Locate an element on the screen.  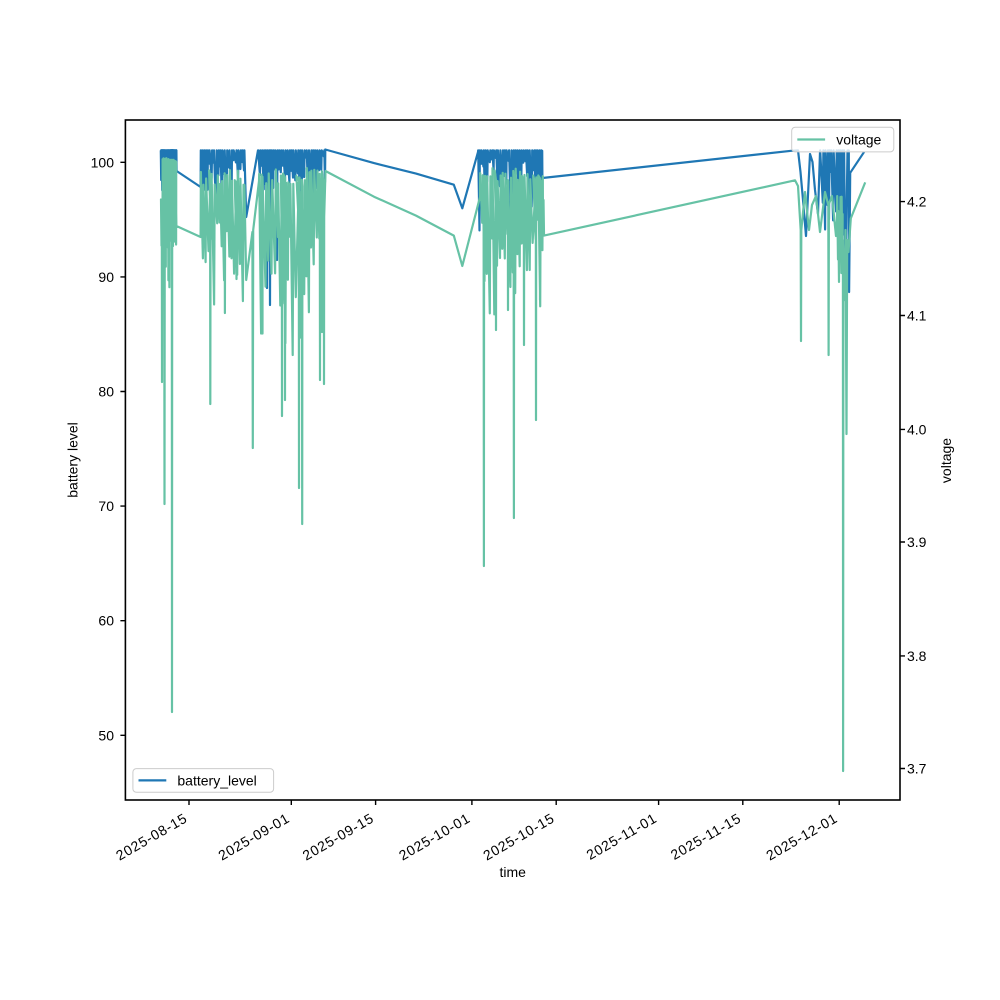
svg-text: 80 is located at coordinates (106, 392).